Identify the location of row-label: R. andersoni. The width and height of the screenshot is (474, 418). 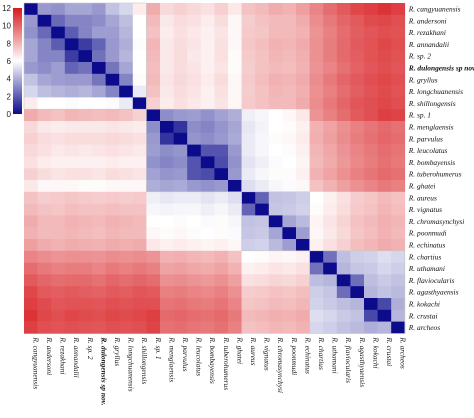
(427, 20).